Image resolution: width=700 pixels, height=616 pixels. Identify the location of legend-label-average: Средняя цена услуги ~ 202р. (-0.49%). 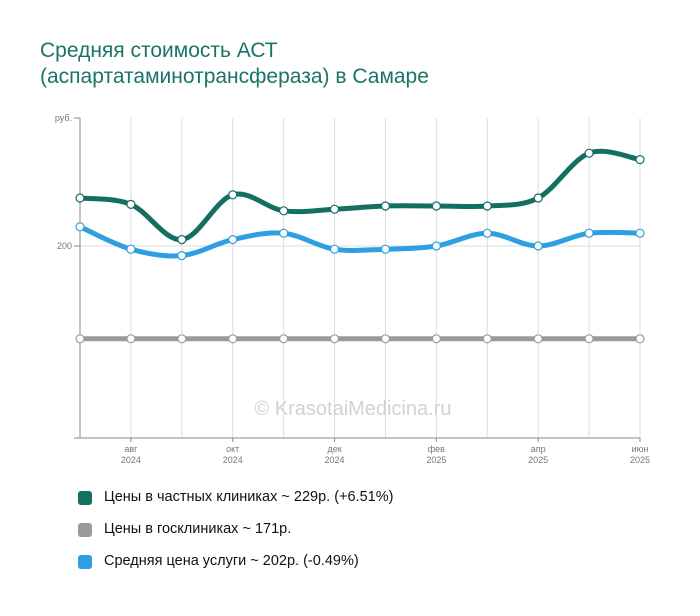
(231, 561).